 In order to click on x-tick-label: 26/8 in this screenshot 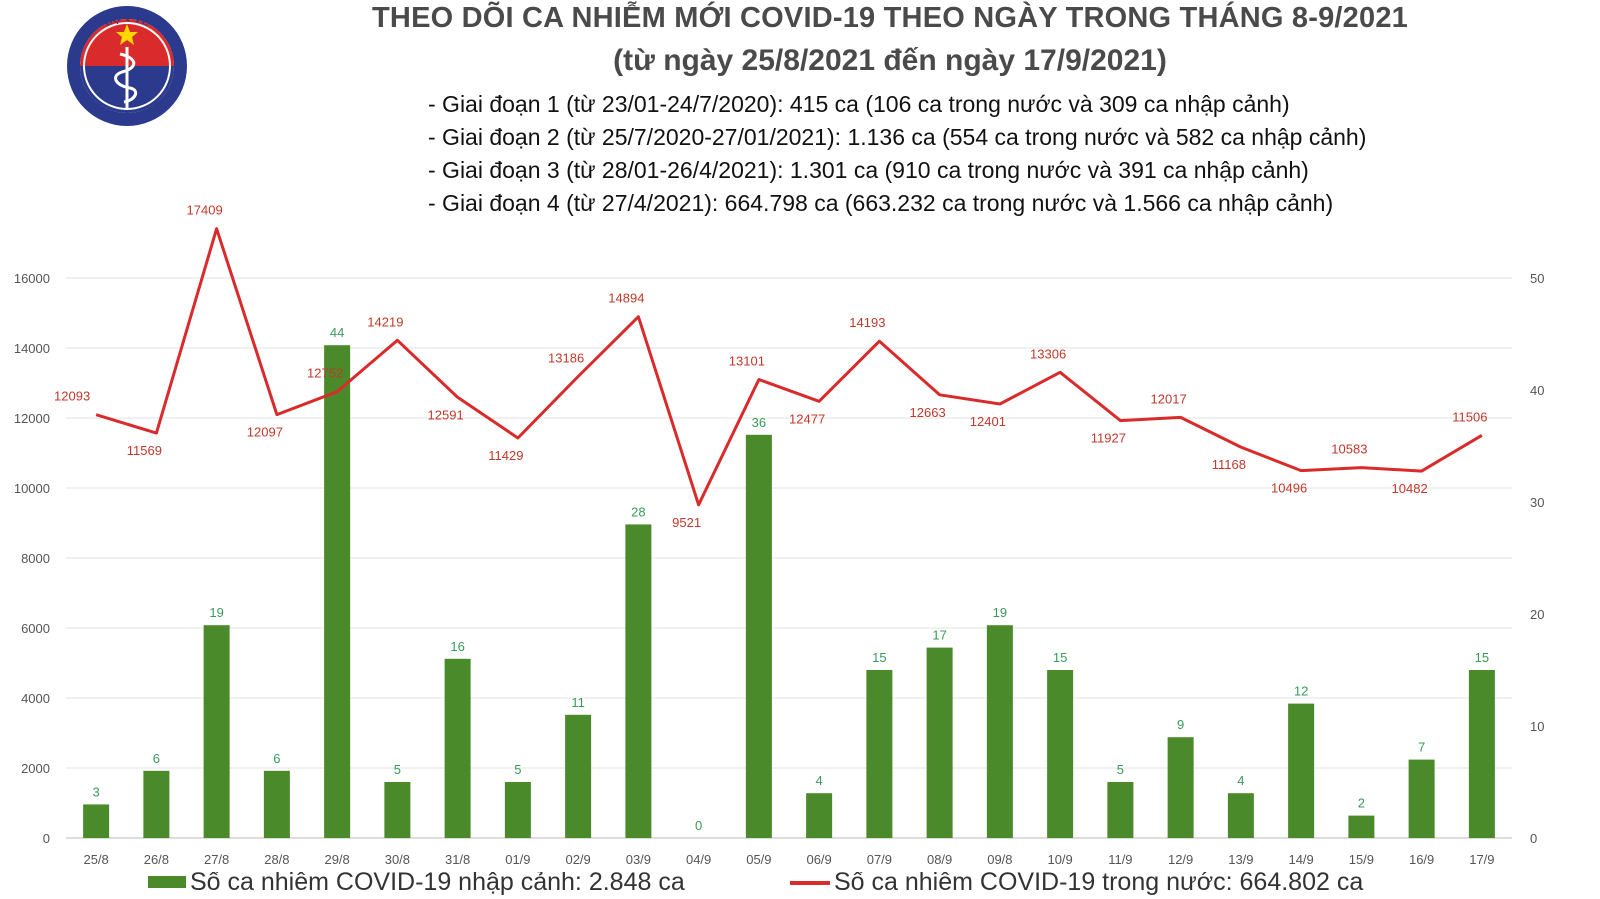, I will do `click(156, 859)`.